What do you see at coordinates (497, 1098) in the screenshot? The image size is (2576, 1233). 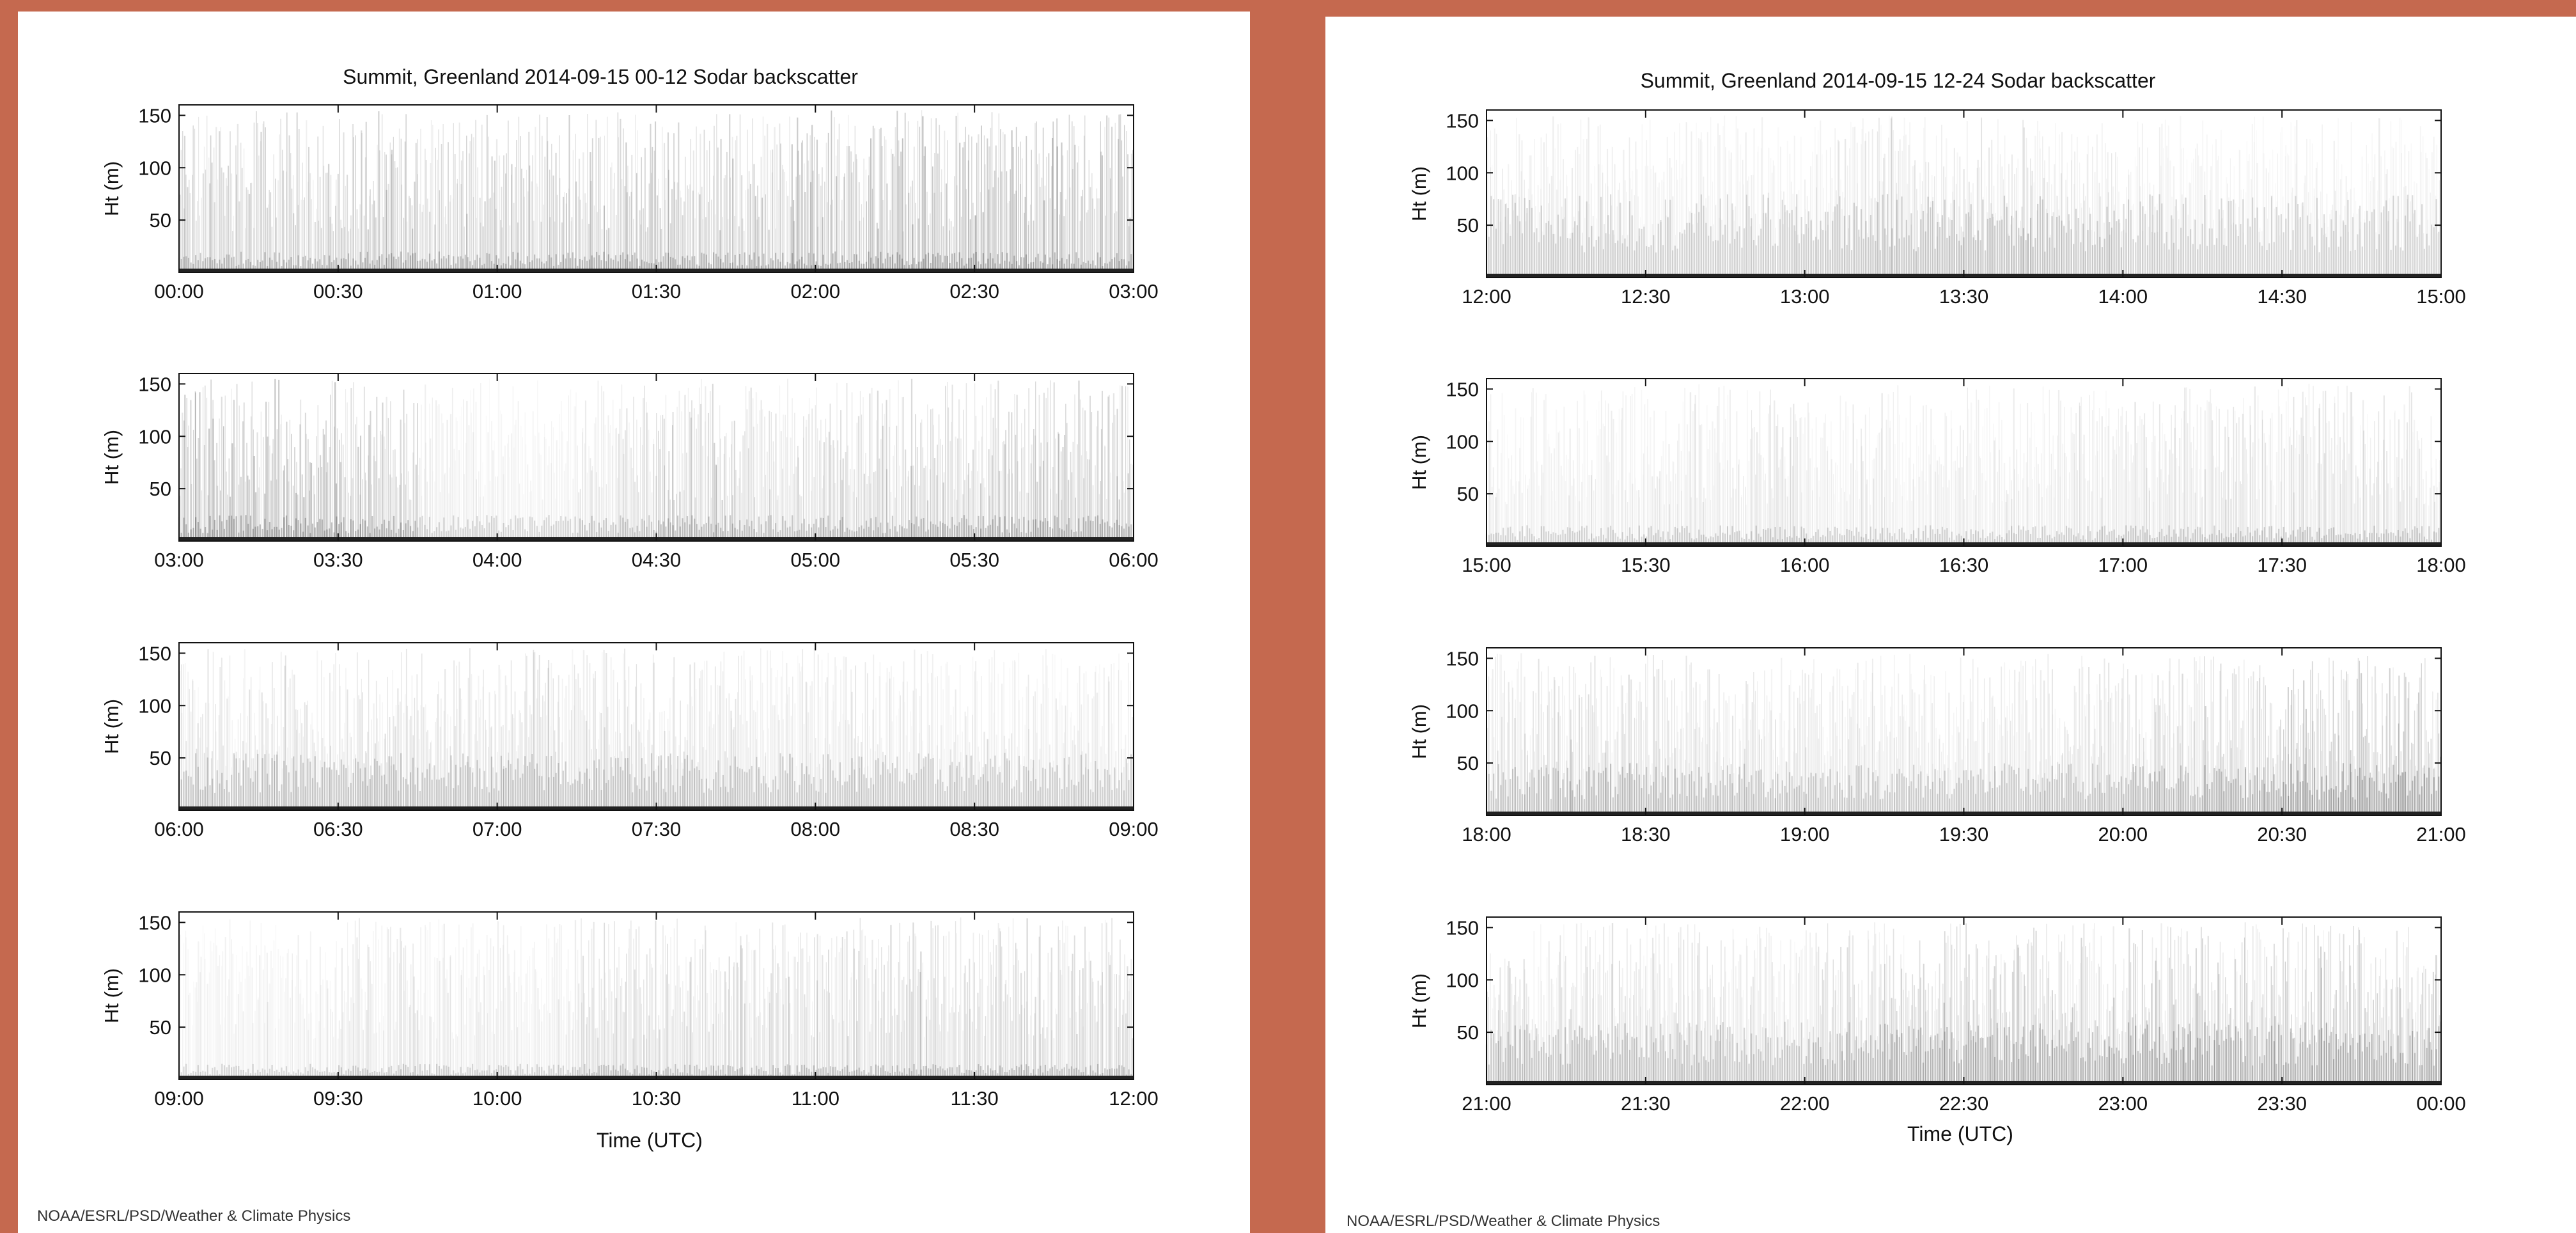 I see `x-tick-label: 10:00` at bounding box center [497, 1098].